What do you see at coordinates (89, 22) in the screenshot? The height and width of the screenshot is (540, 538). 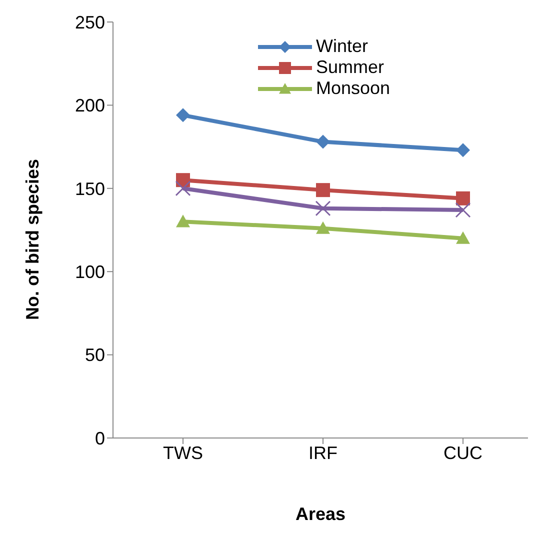 I see `y-tick-label: 250` at bounding box center [89, 22].